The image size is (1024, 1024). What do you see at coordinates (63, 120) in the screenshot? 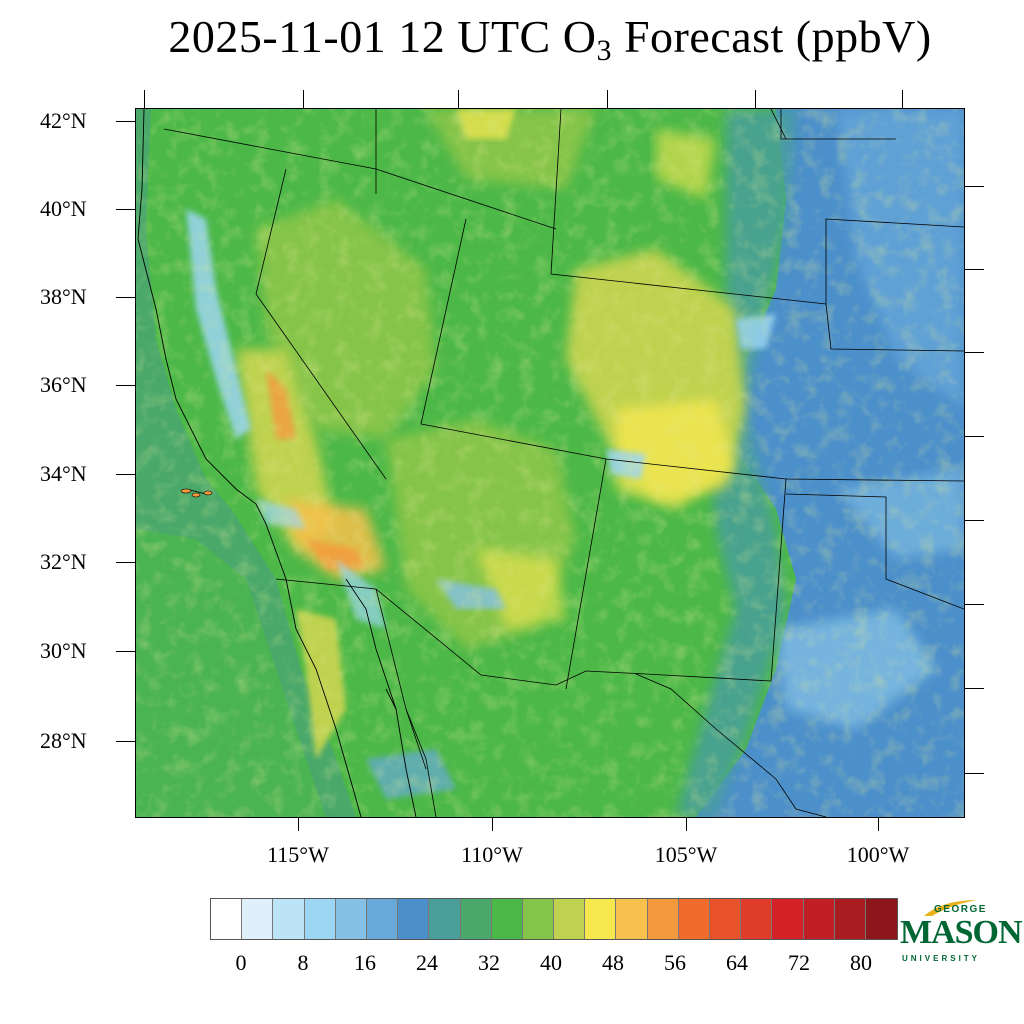
I see `lat-label-42: 42°N` at bounding box center [63, 120].